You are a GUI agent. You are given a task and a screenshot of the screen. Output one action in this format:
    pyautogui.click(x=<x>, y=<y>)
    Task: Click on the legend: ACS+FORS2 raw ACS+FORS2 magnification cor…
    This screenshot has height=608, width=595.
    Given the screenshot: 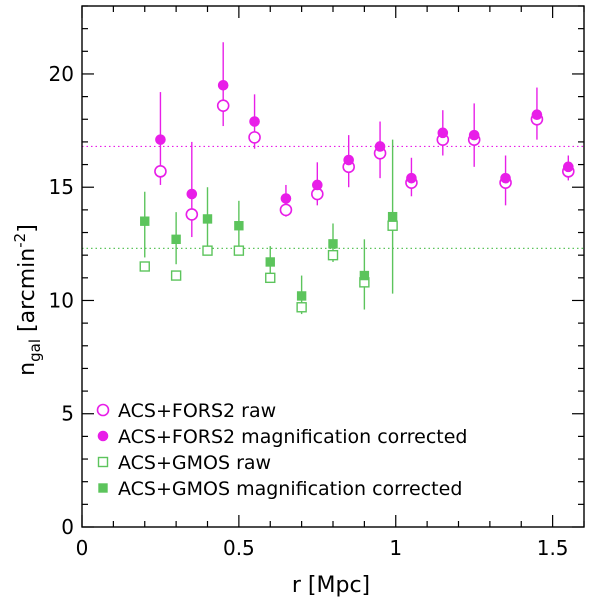 What is the action you would take?
    pyautogui.click(x=282, y=450)
    